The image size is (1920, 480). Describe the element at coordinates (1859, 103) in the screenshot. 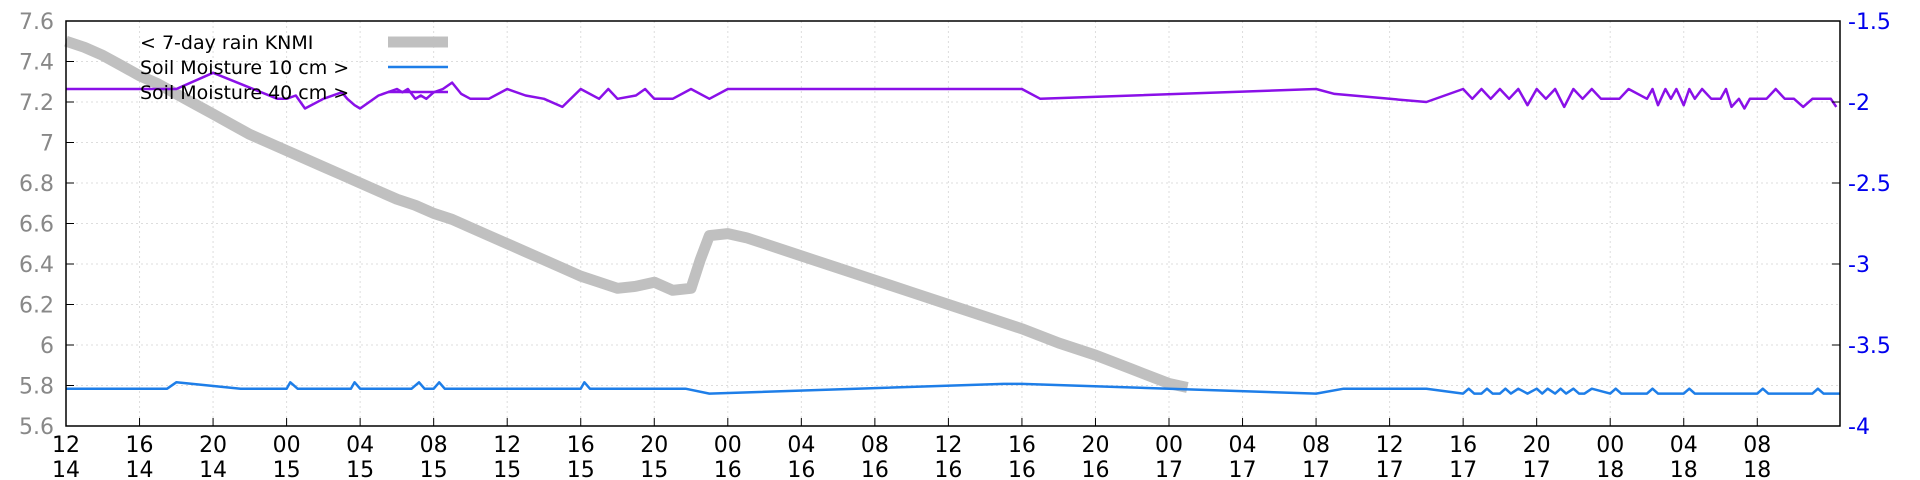

I see `right-tick-label: -2` at that location.